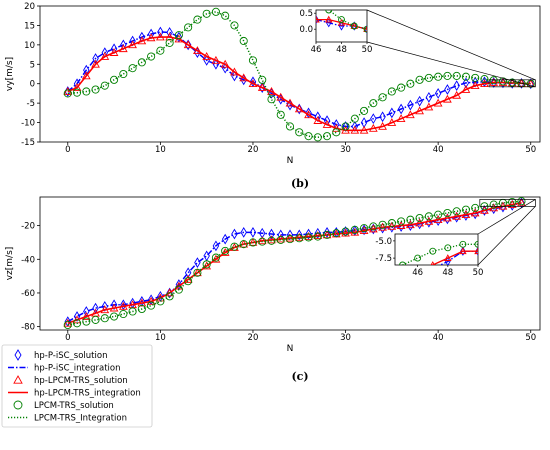 This screenshot has width=550, height=450. Describe the element at coordinates (383, 242) in the screenshot. I see `inset-y-tick-label: -5.0` at that location.